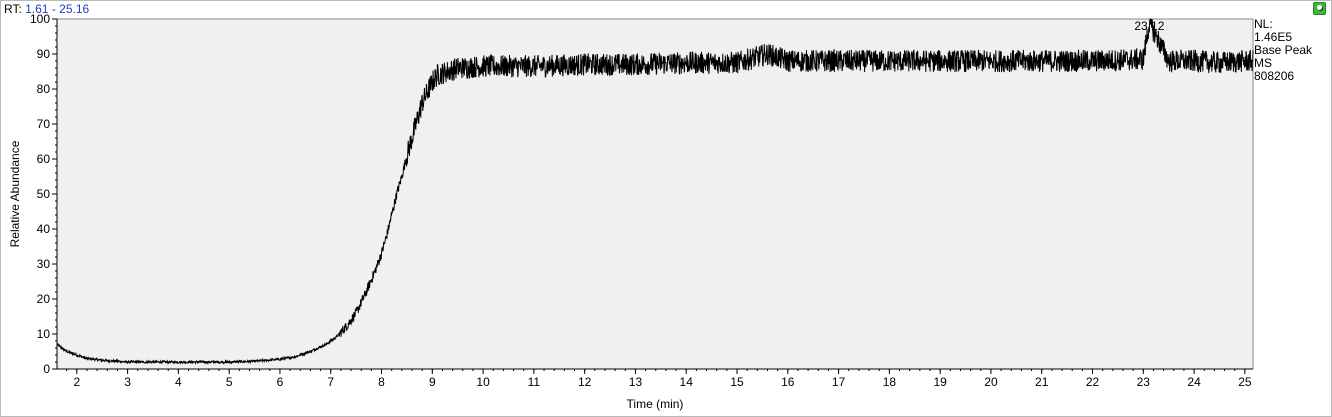 This screenshot has width=1332, height=417. What do you see at coordinates (44, 124) in the screenshot?
I see `y-tick-label: 70` at bounding box center [44, 124].